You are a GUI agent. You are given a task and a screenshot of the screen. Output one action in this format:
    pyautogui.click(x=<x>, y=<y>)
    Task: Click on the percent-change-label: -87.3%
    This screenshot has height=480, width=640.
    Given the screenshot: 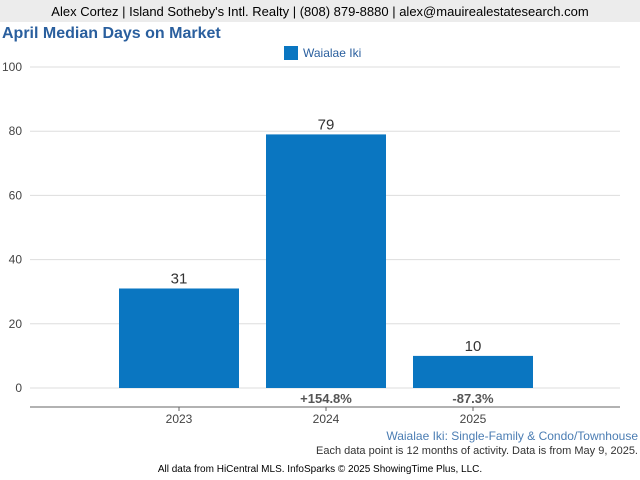 What is the action you would take?
    pyautogui.click(x=473, y=398)
    